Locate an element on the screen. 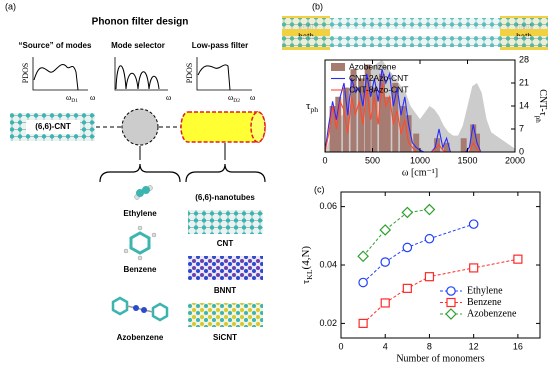  x-tick-label: 8 is located at coordinates (429, 346).